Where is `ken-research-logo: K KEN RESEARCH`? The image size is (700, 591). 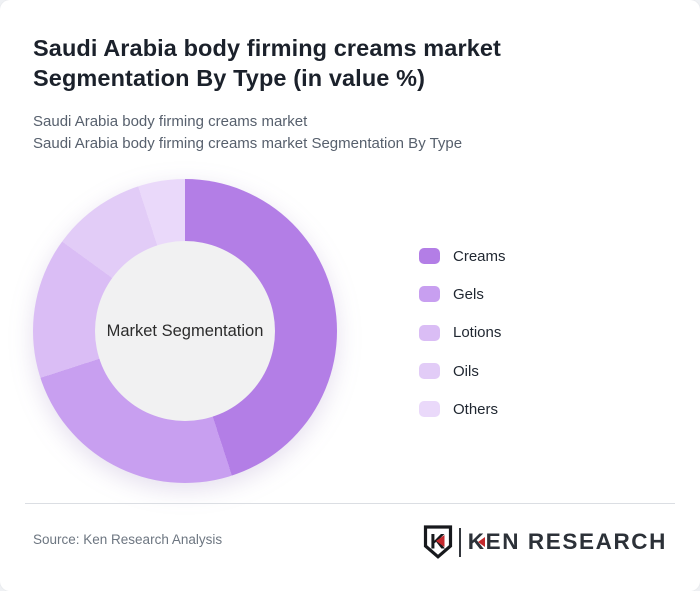
ken-research-logo: K KEN RESEARCH is located at coordinates (545, 542).